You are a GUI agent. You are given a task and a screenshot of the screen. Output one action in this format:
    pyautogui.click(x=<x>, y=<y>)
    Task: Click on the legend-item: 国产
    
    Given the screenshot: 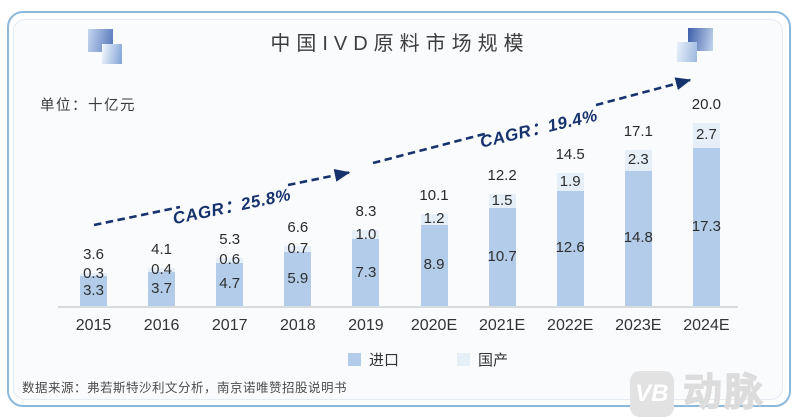 What is the action you would take?
    pyautogui.click(x=482, y=359)
    